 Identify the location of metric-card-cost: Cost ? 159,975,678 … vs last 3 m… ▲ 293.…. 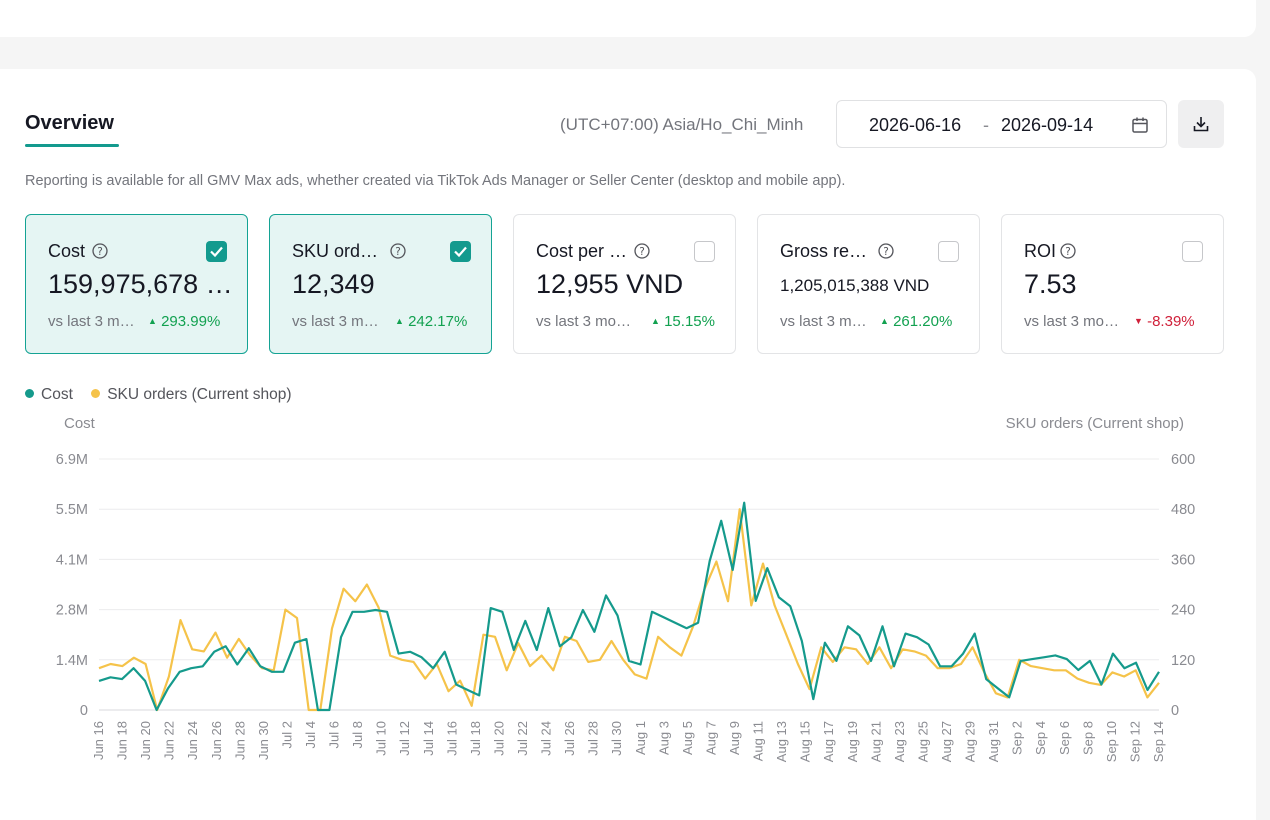
(136, 284).